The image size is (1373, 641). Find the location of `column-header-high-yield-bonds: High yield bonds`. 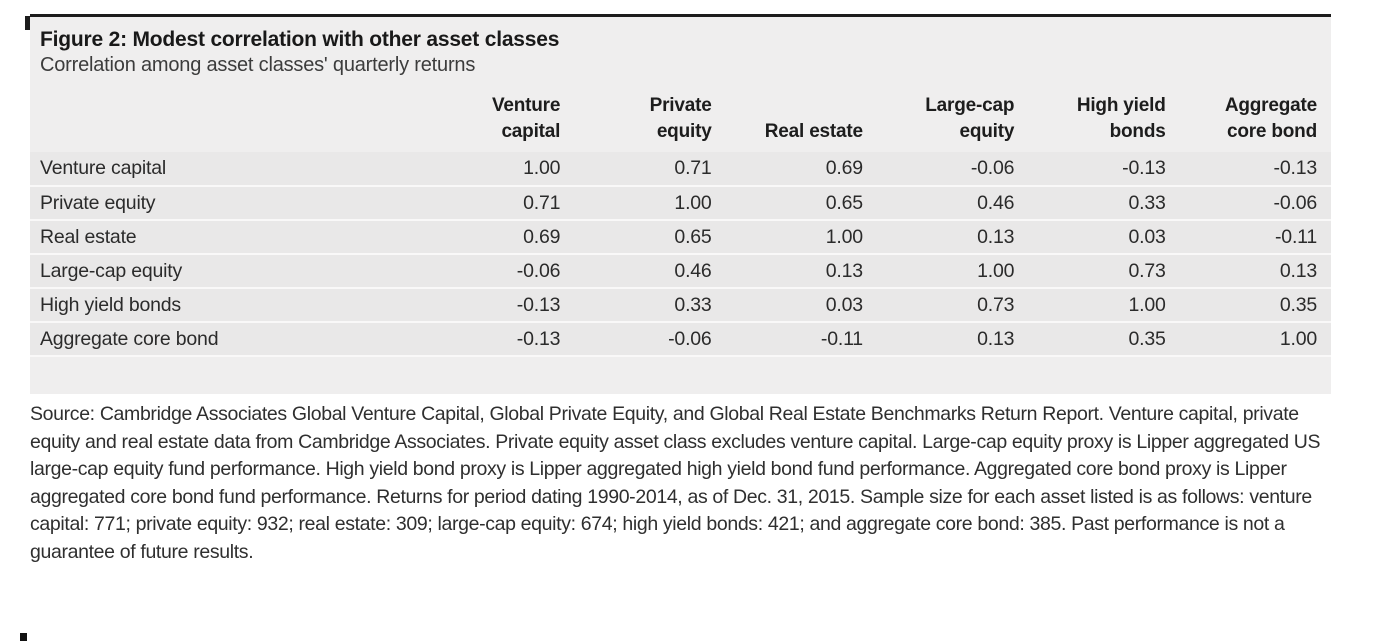

column-header-high-yield-bonds: High yield bonds is located at coordinates (1103, 122).